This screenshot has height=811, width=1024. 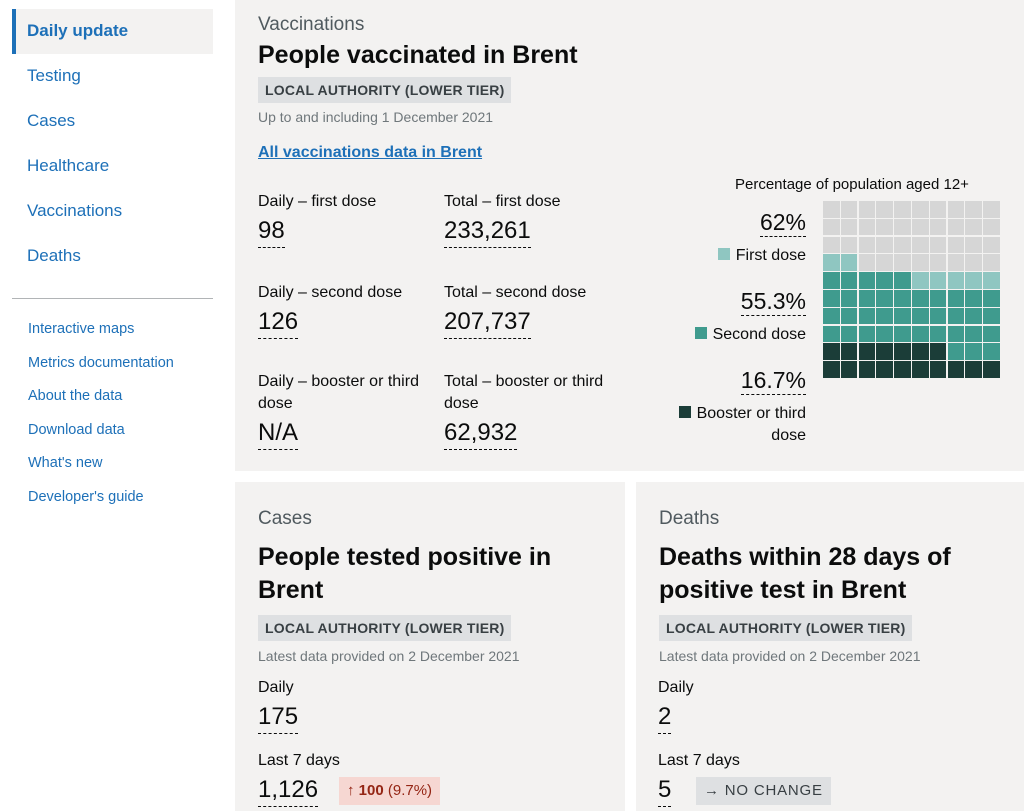 I want to click on metric-daily-second-dose: Daily – second dose 126, so click(x=330, y=310).